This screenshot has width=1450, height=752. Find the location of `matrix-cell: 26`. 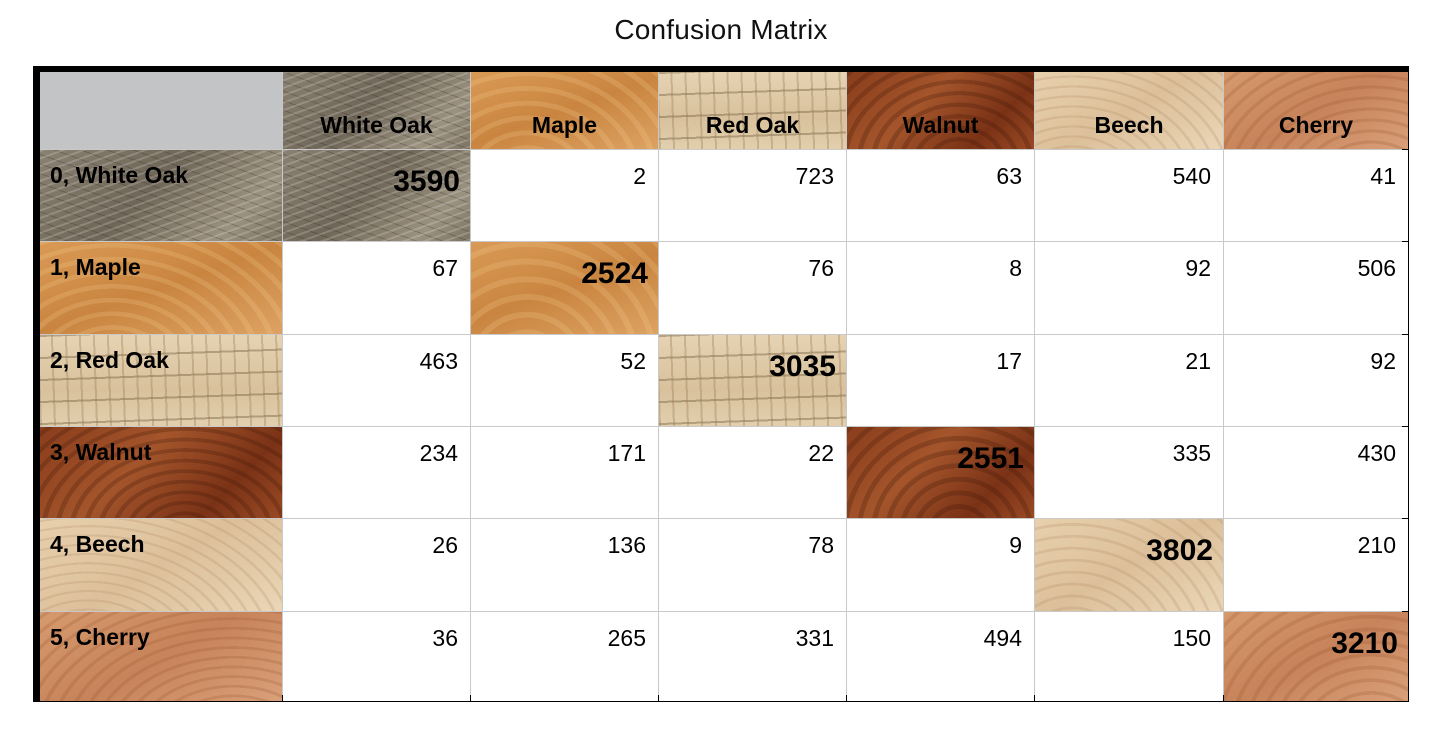

matrix-cell: 26 is located at coordinates (376, 565).